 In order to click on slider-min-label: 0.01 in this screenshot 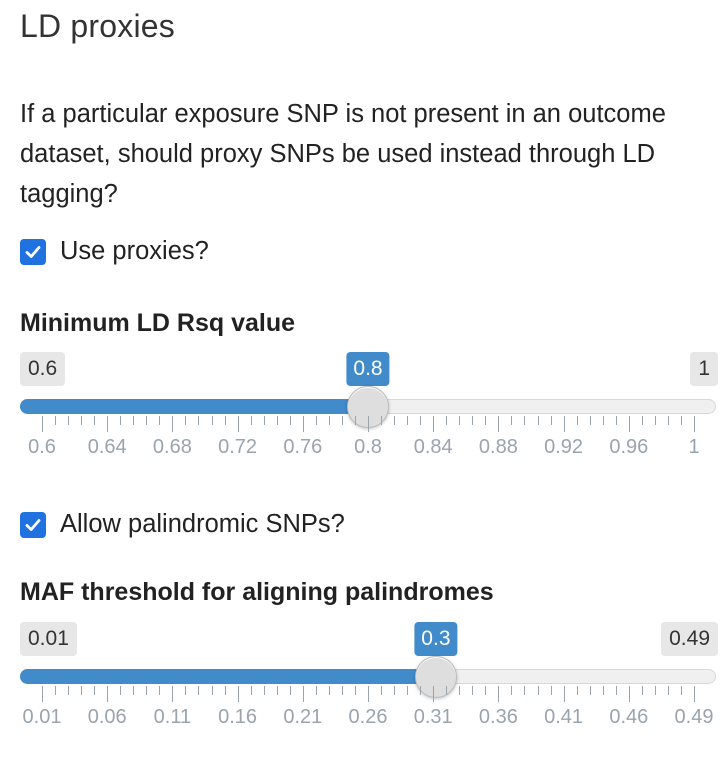, I will do `click(48, 639)`.